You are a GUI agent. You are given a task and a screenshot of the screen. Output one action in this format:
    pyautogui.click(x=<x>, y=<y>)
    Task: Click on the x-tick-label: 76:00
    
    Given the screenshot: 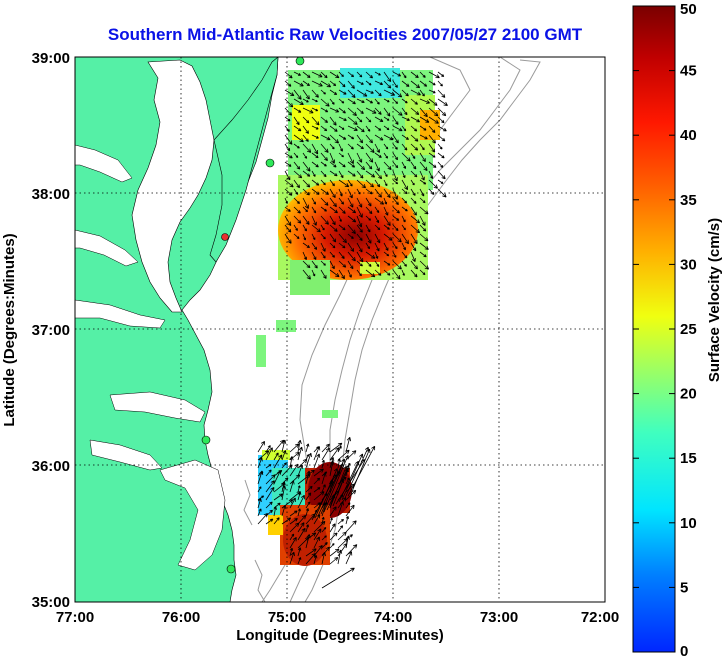 What is the action you would take?
    pyautogui.click(x=181, y=617)
    